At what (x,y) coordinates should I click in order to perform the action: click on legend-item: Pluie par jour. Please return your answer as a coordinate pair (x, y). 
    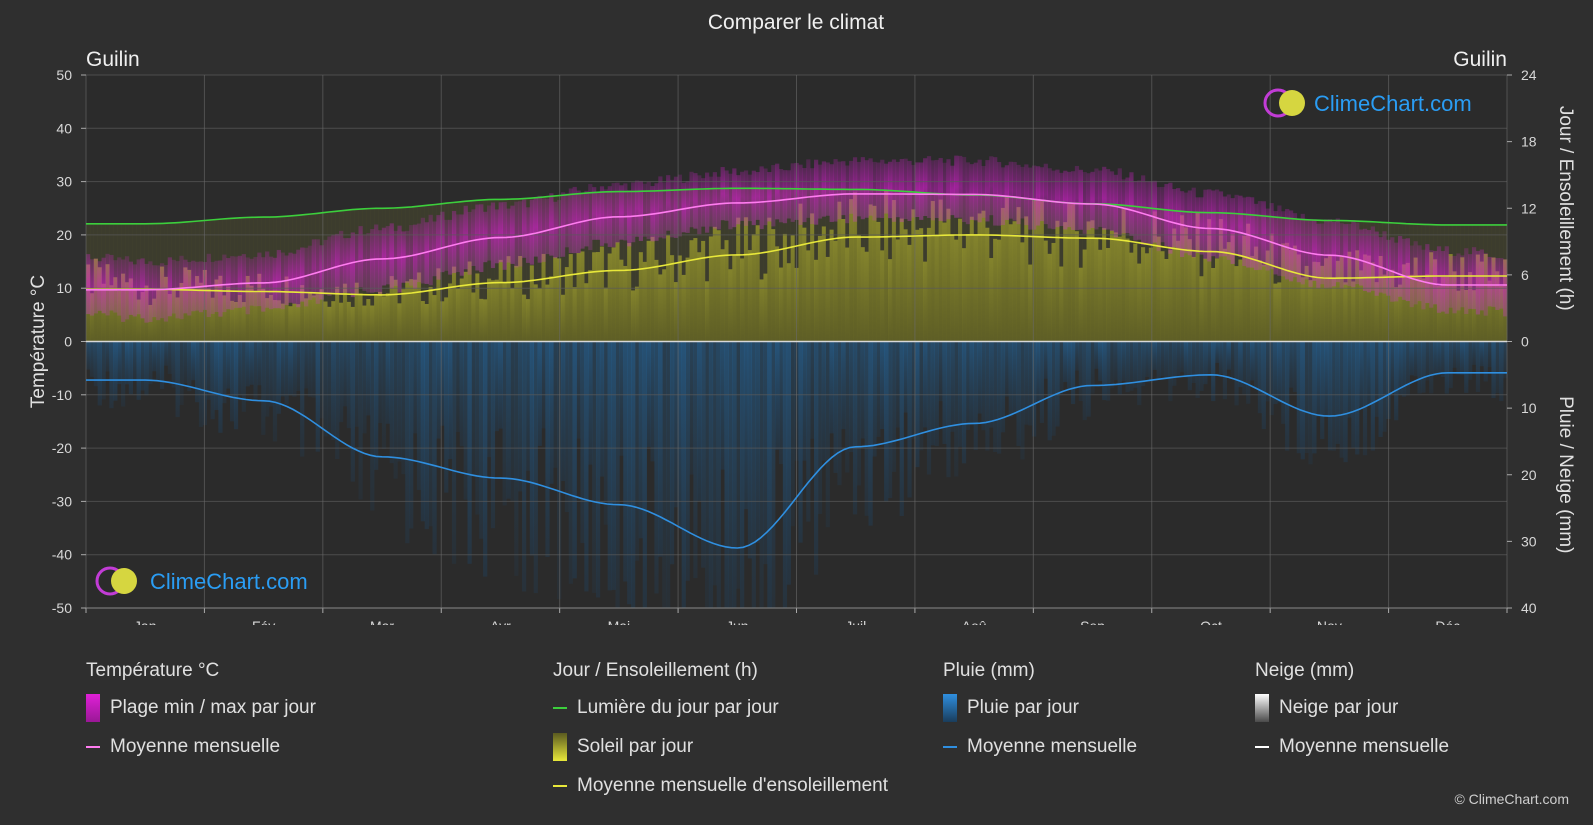
    Looking at the image, I should click on (1040, 708).